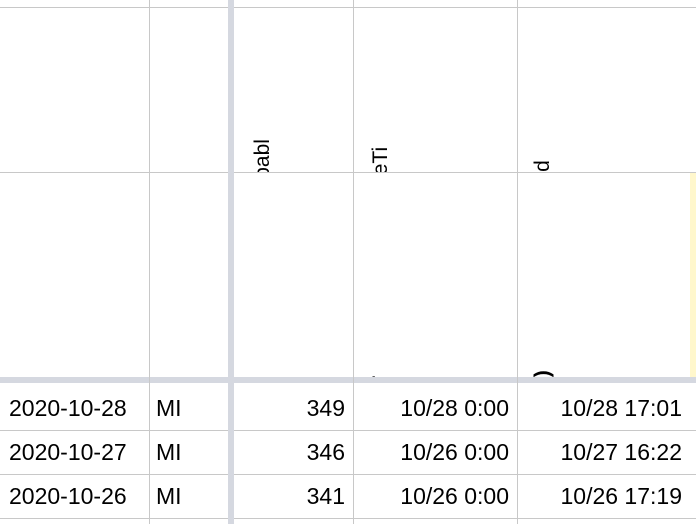 This screenshot has height=524, width=696. What do you see at coordinates (68, 408) in the screenshot?
I see `cell-date: 2020-10-28` at bounding box center [68, 408].